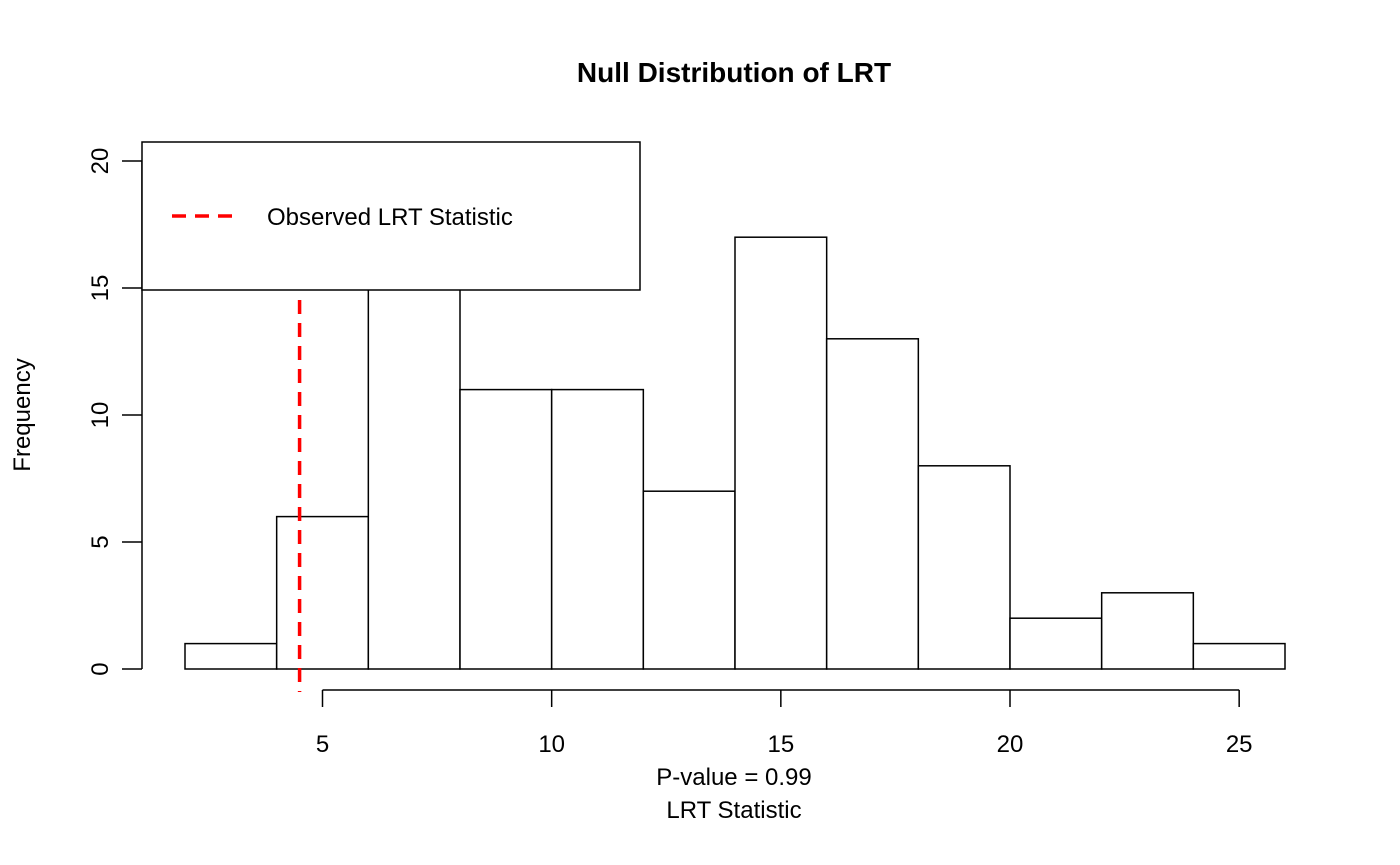 This screenshot has width=1400, height=865. Describe the element at coordinates (784, 723) in the screenshot. I see `x-axis: 5 10 15 20 25` at that location.